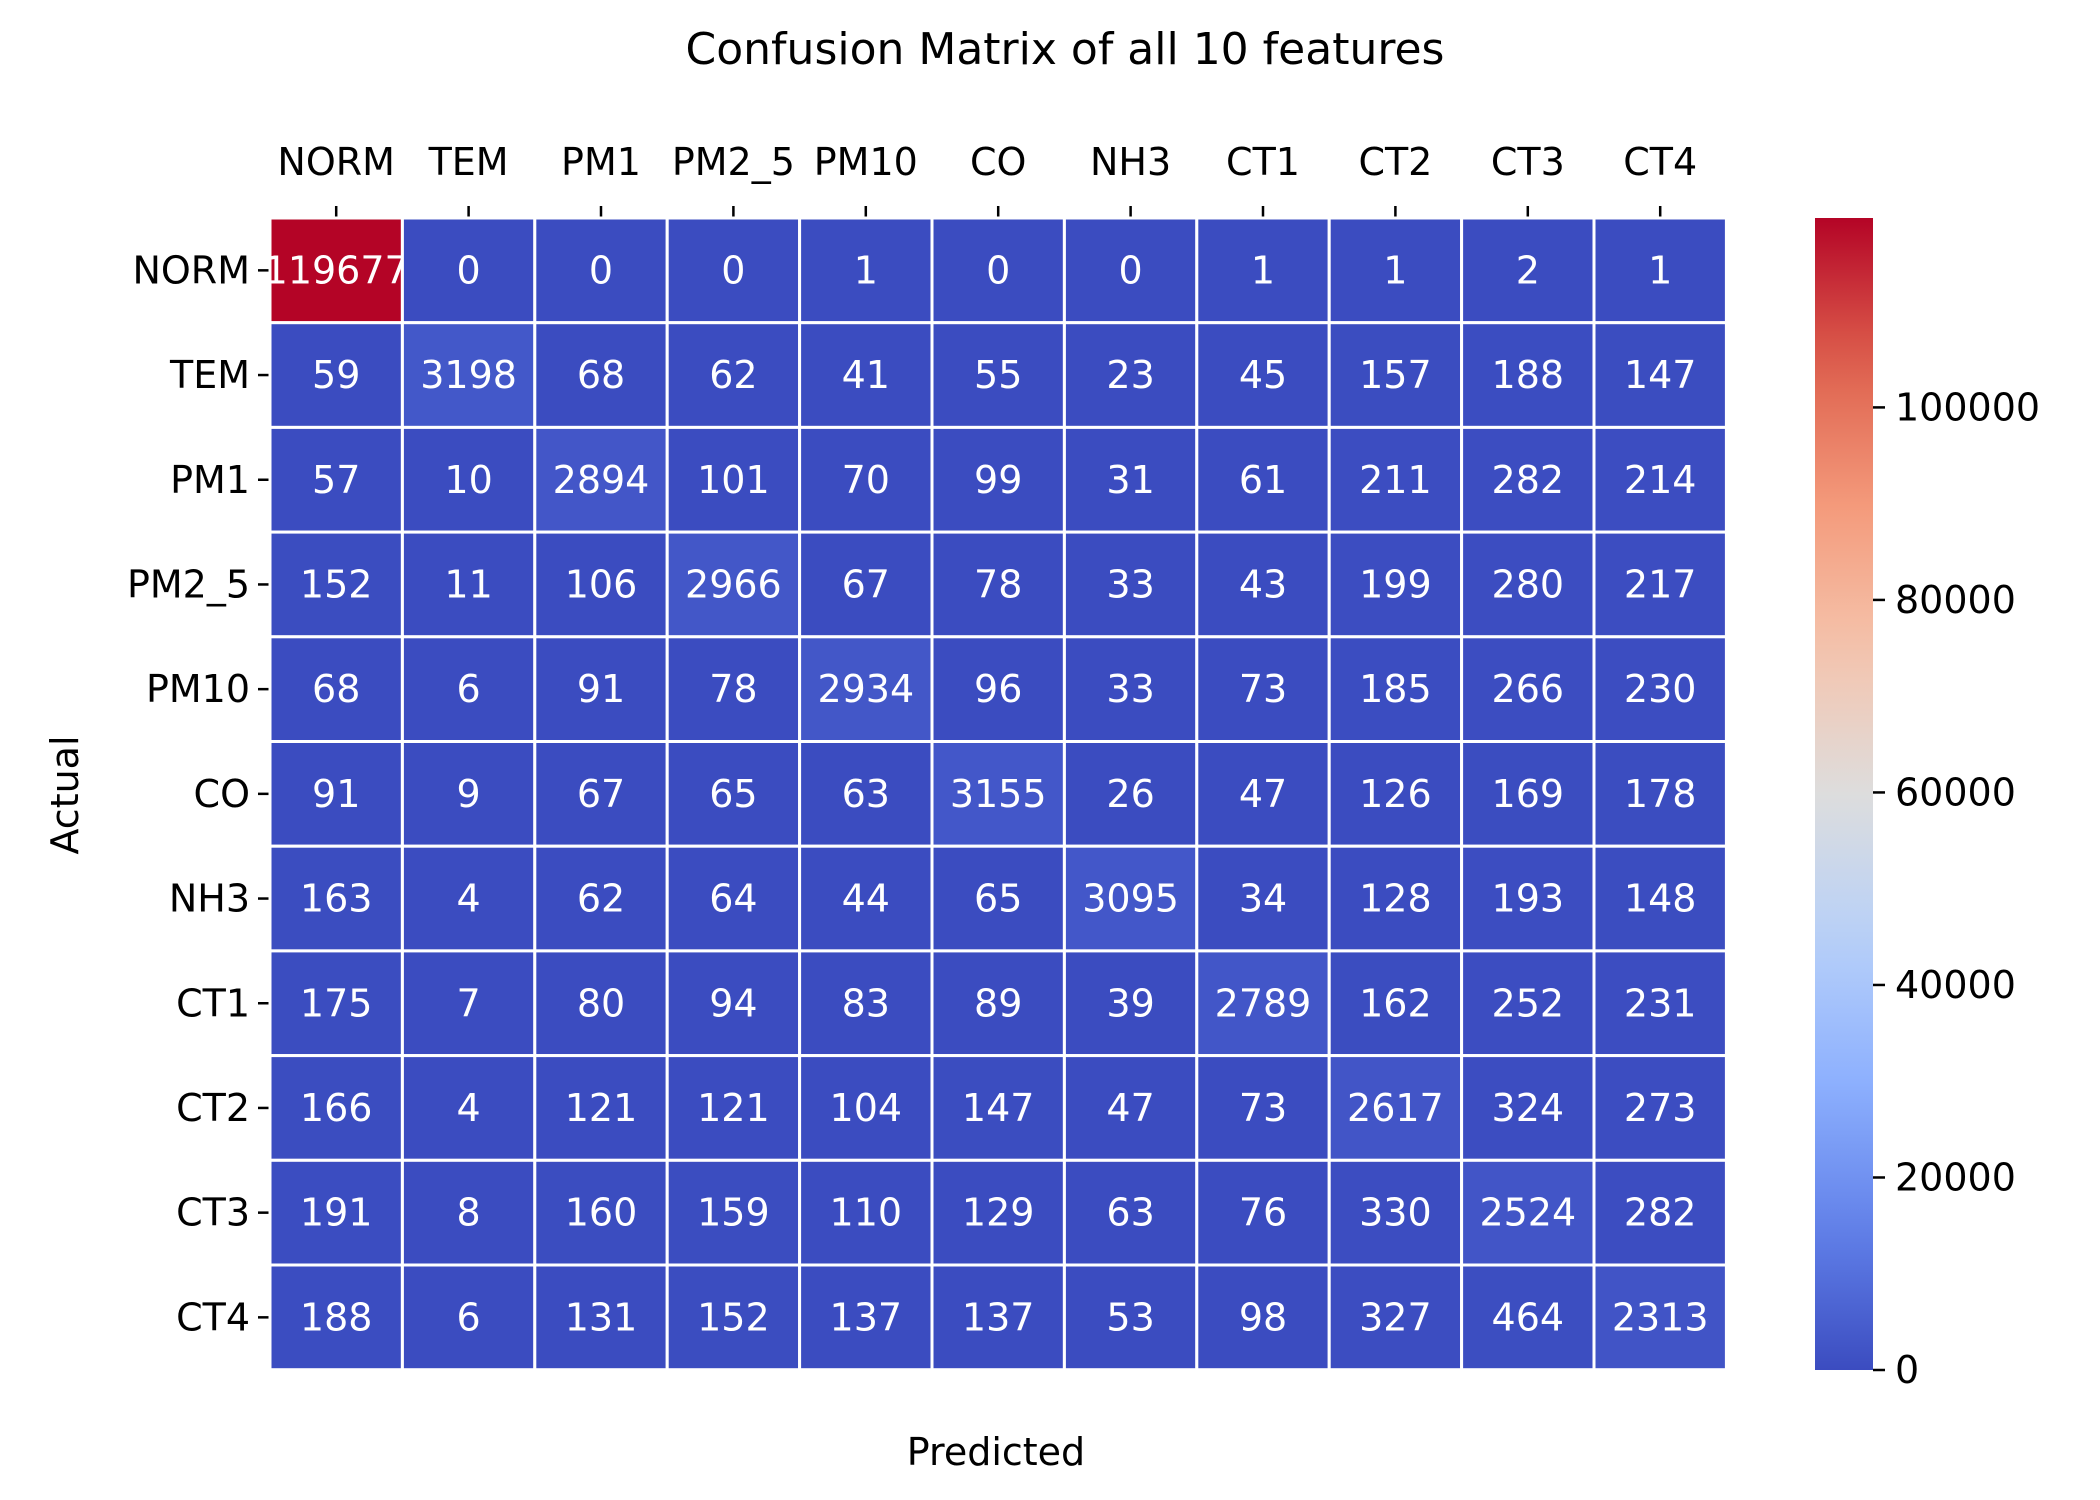  I want to click on y-tick-label: PM10, so click(198, 689).